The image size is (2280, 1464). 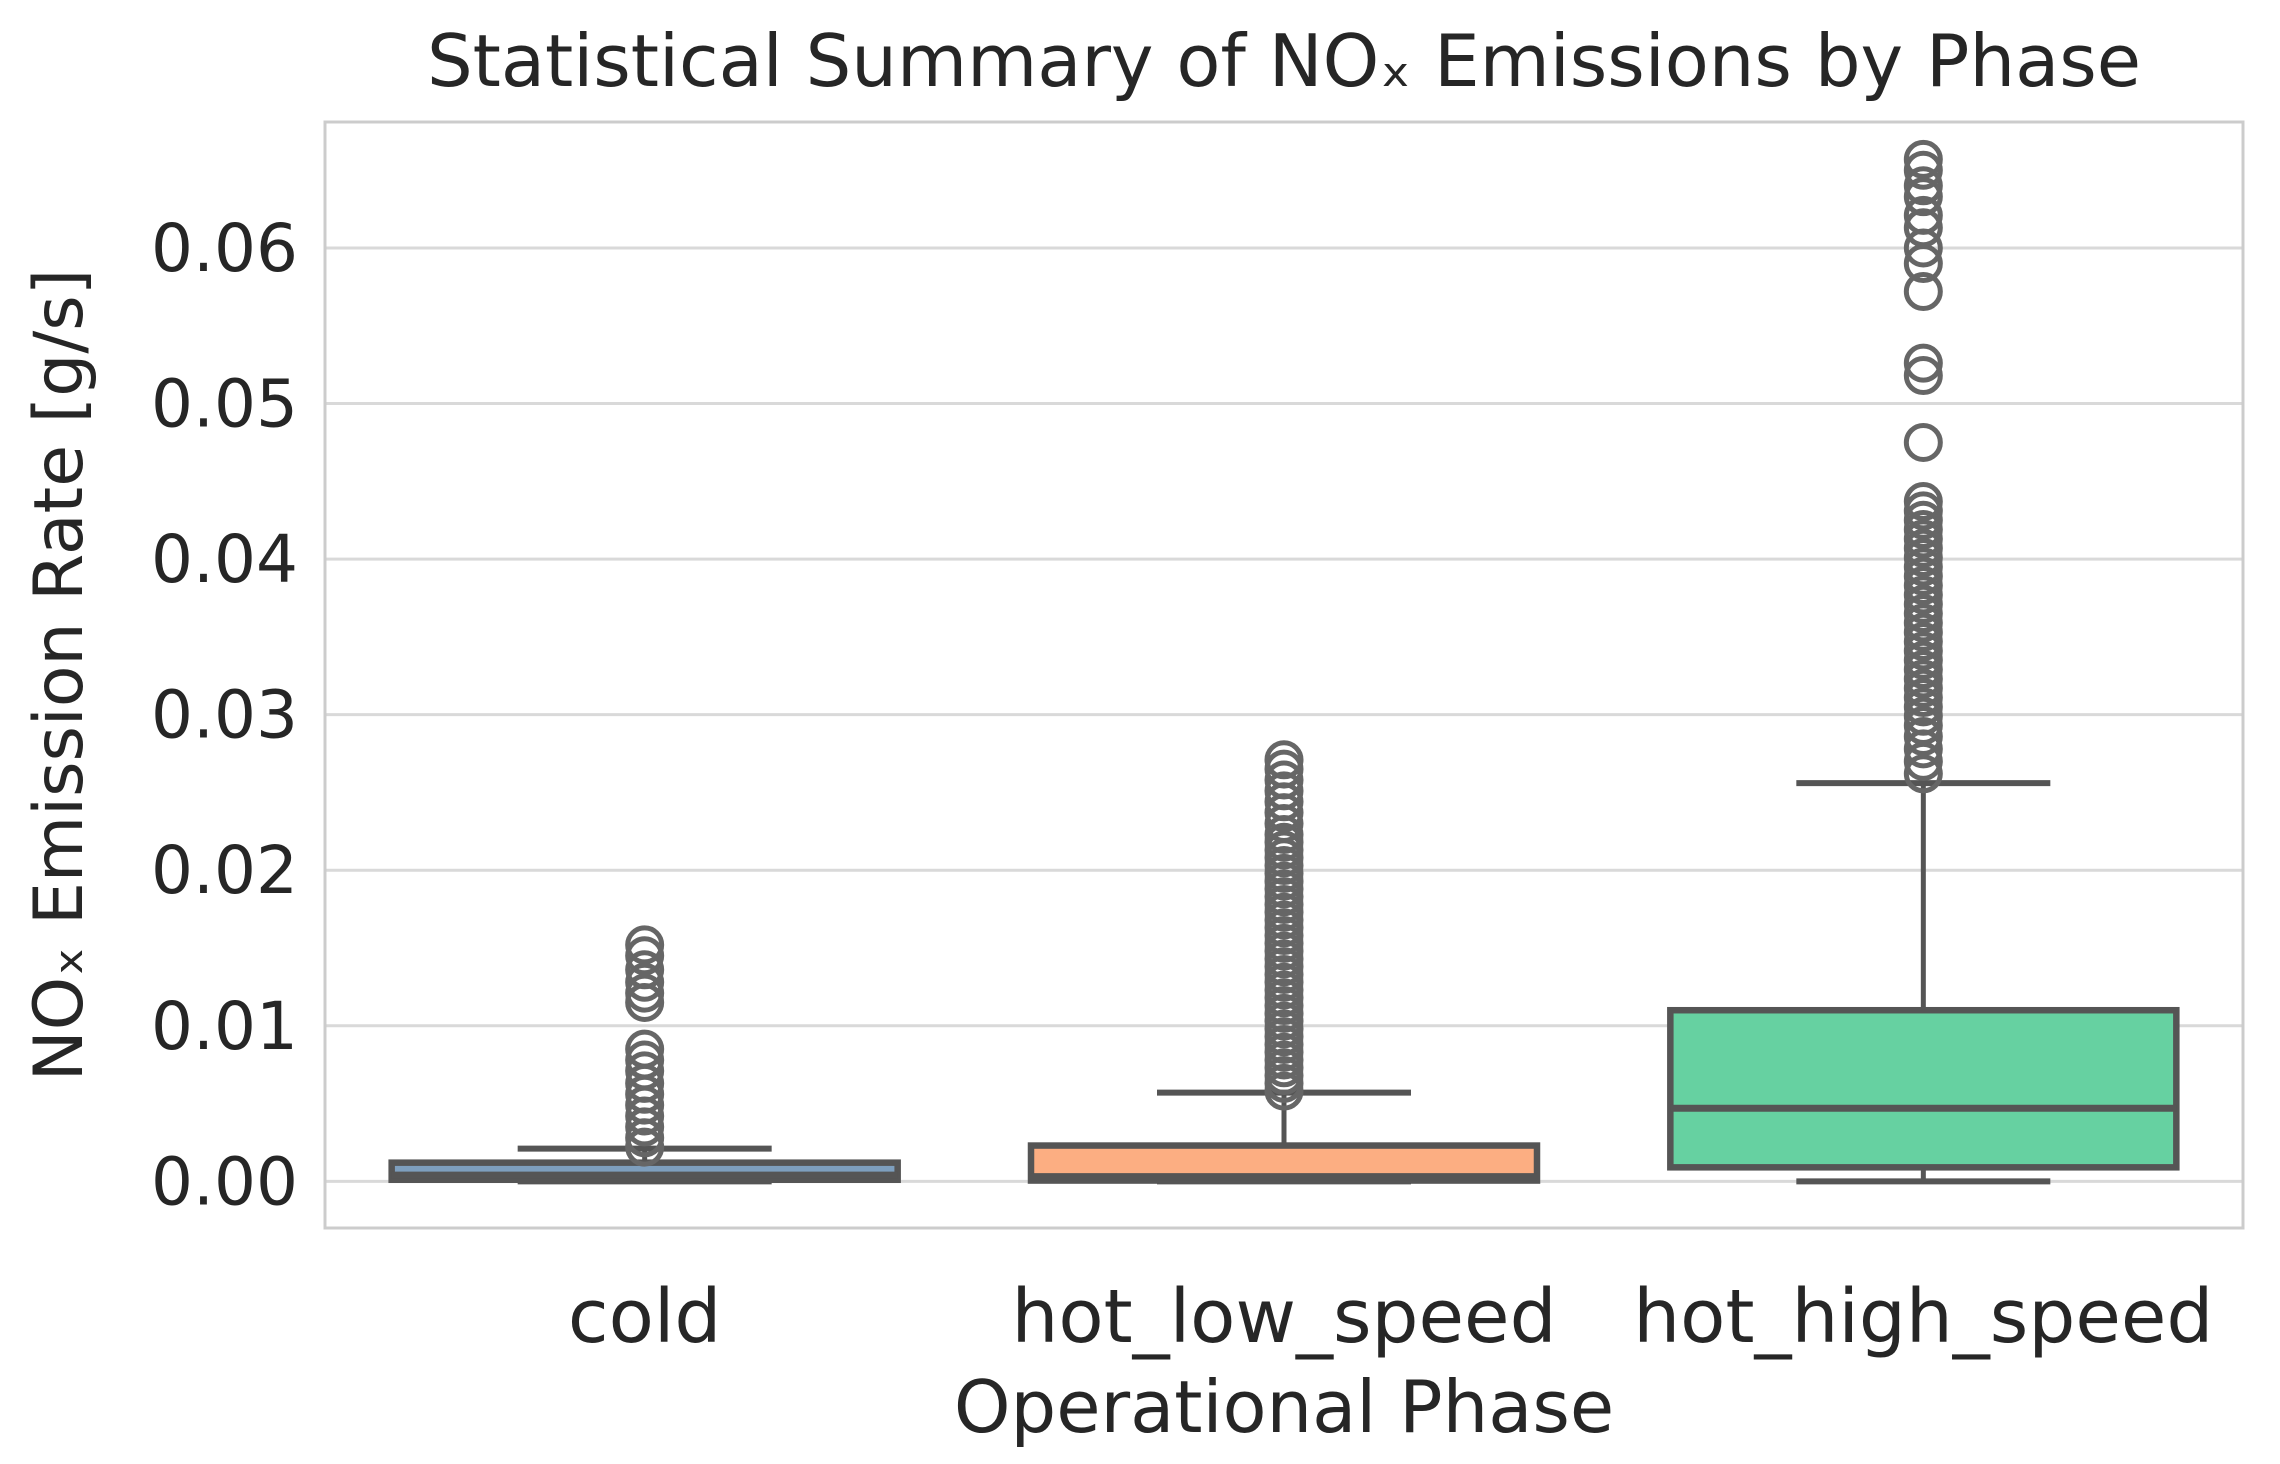 I want to click on outliers-hot_low_speed, so click(x=1284, y=925).